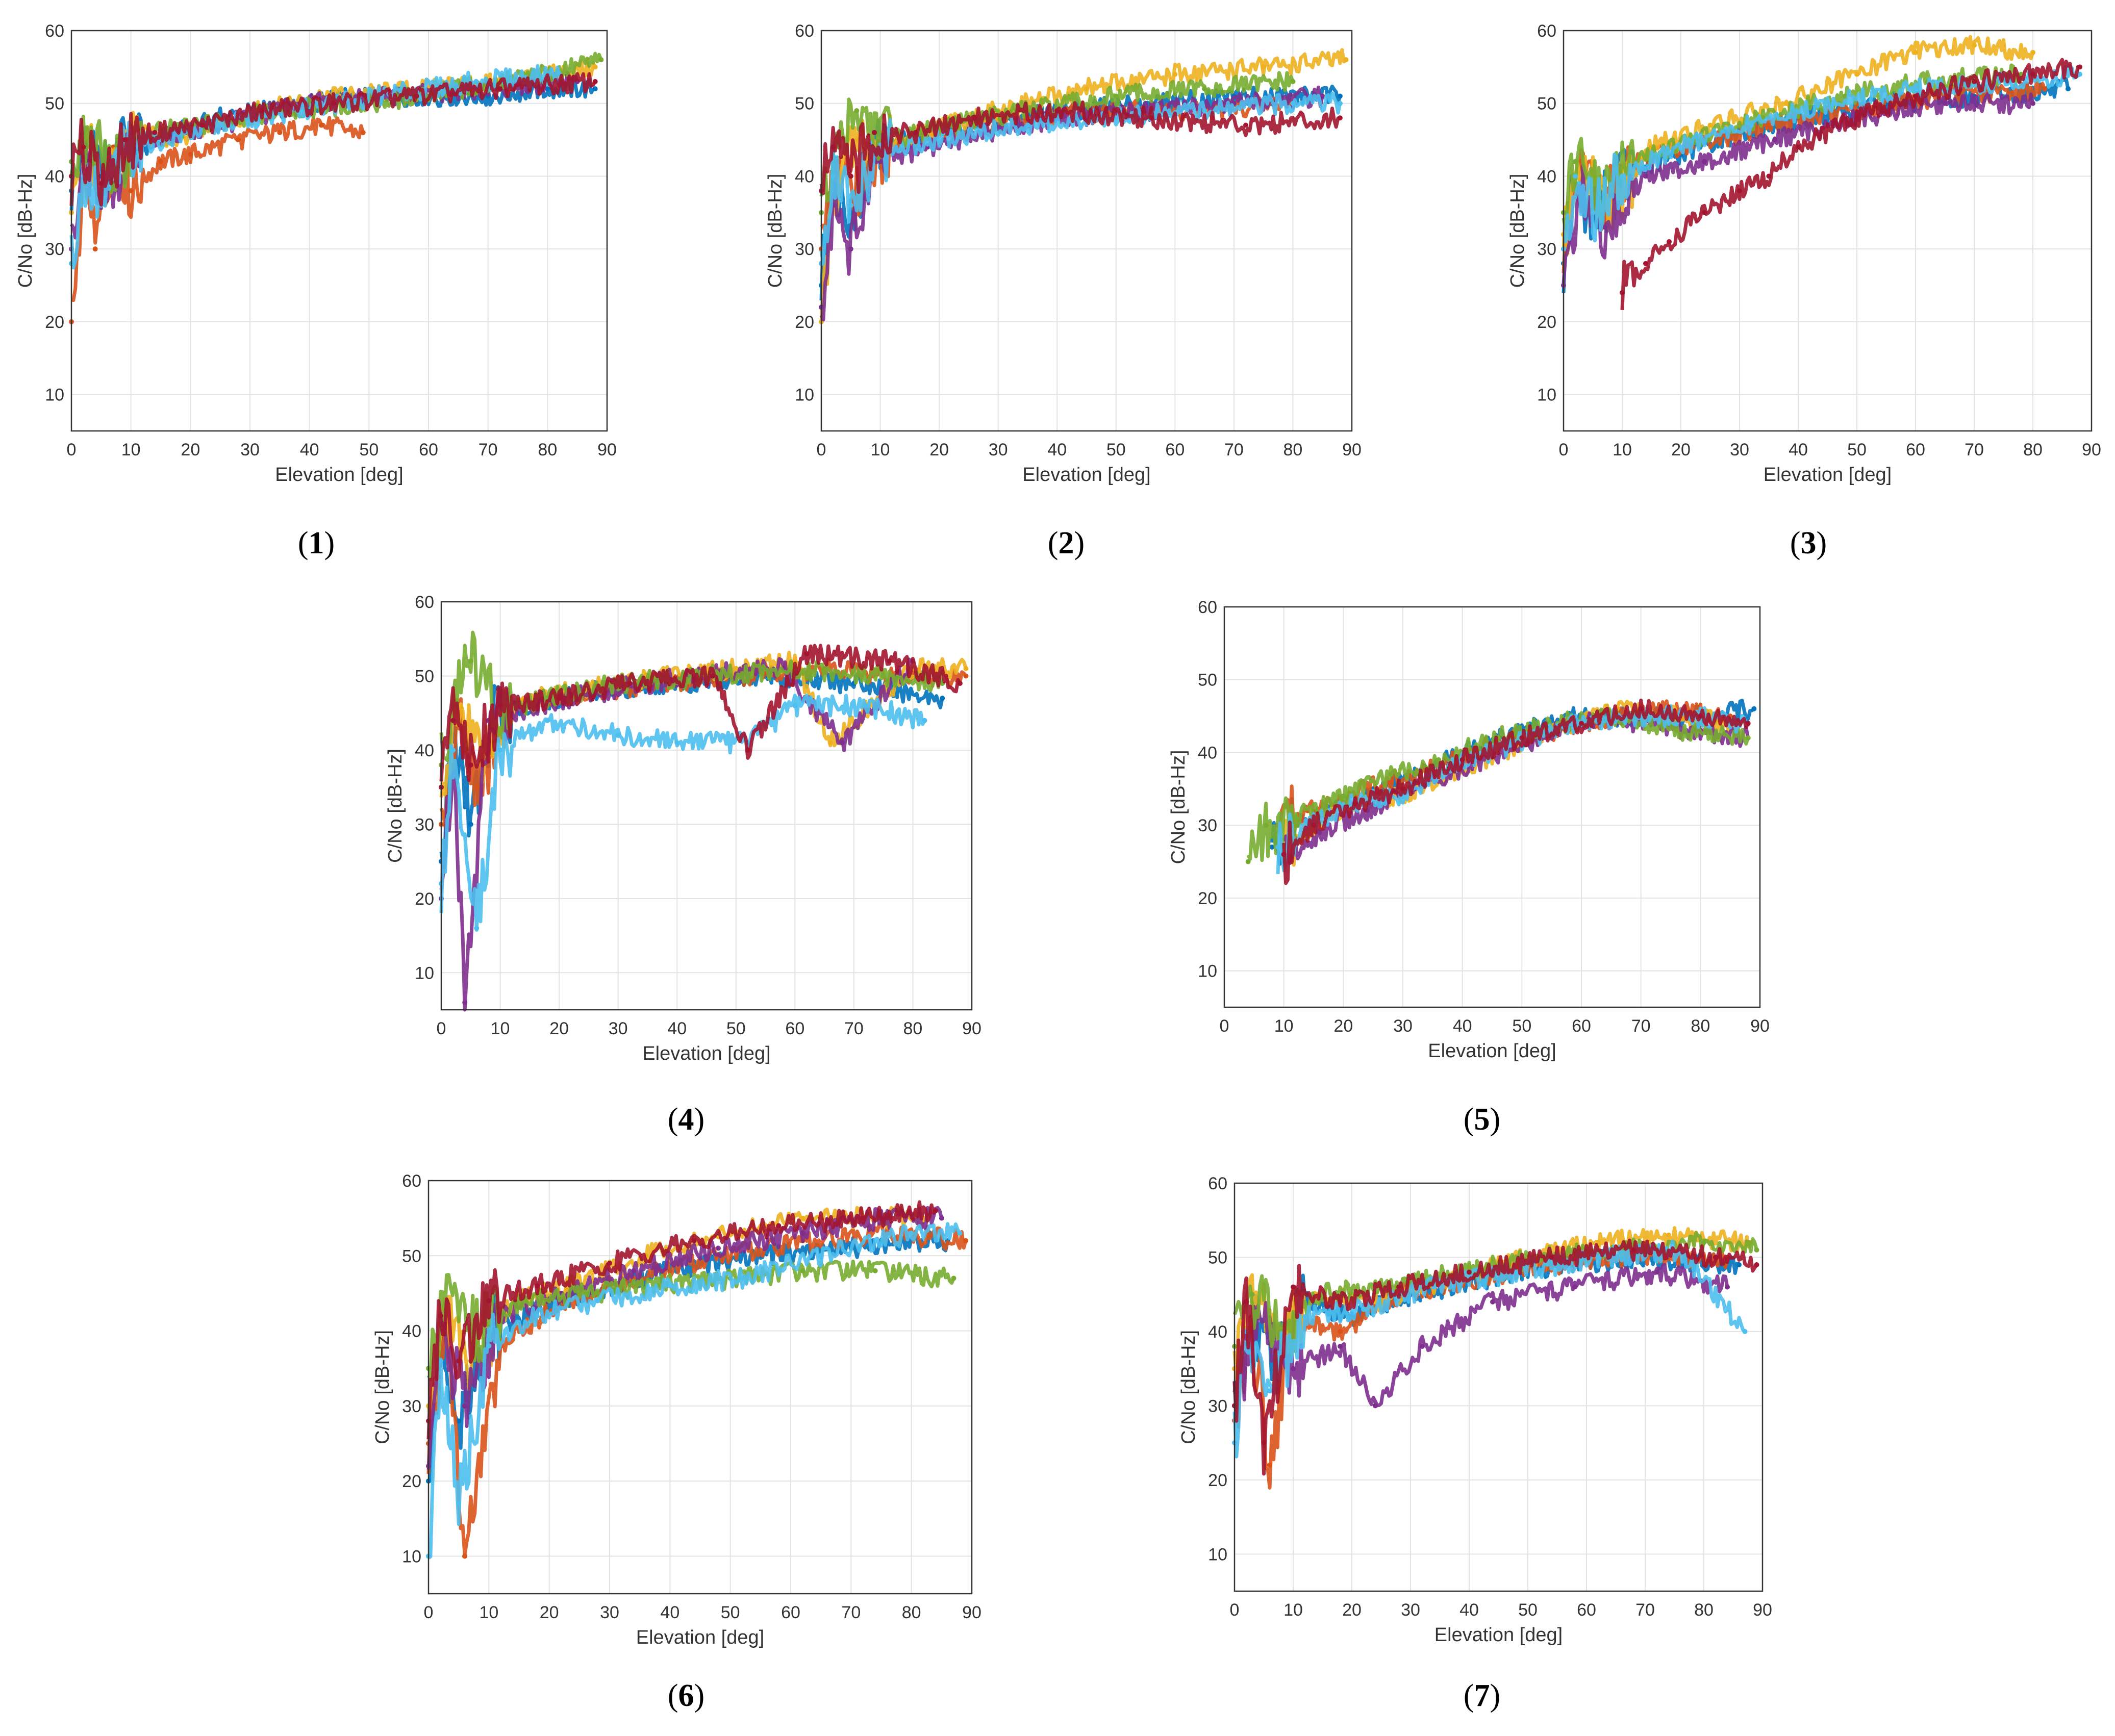 Image resolution: width=2115 pixels, height=1736 pixels. What do you see at coordinates (1546, 395) in the screenshot?
I see `y-tick-label: 10` at bounding box center [1546, 395].